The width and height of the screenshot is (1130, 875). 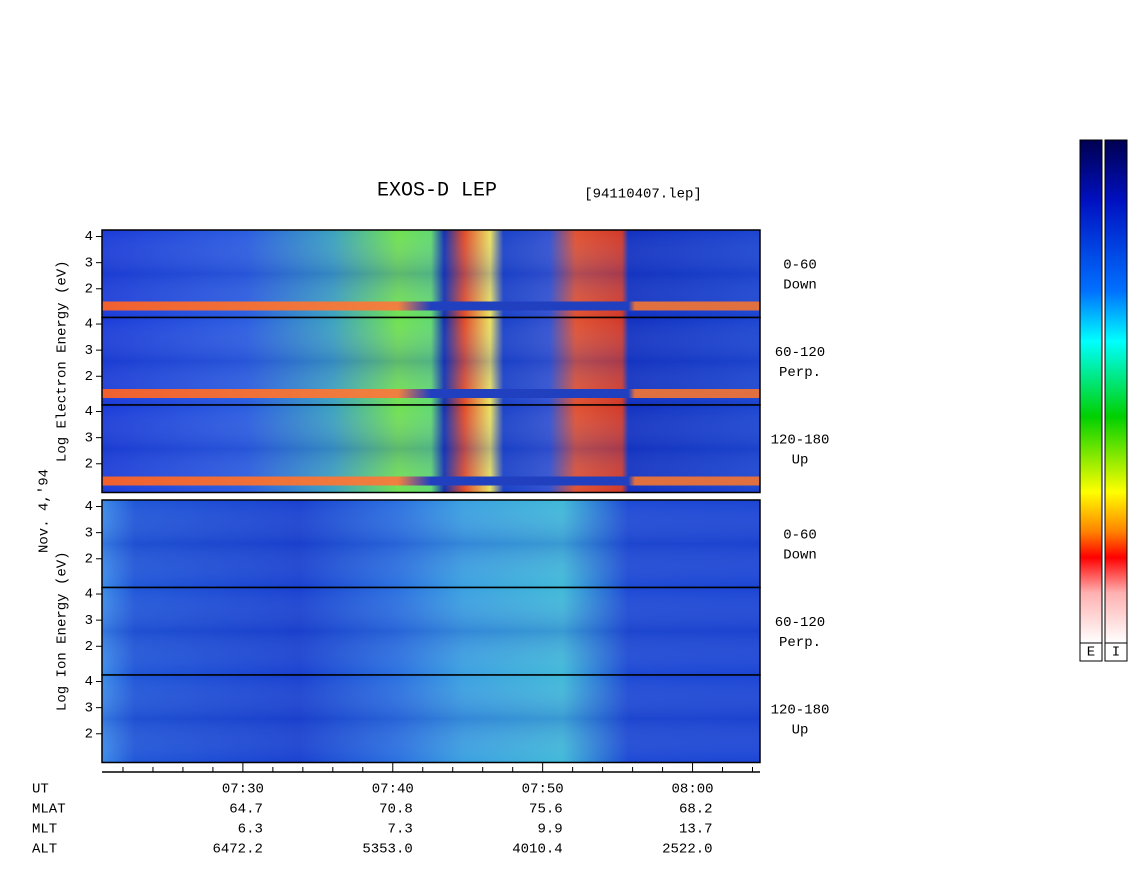 What do you see at coordinates (243, 790) in the screenshot?
I see `x-tick-label: 07:30` at bounding box center [243, 790].